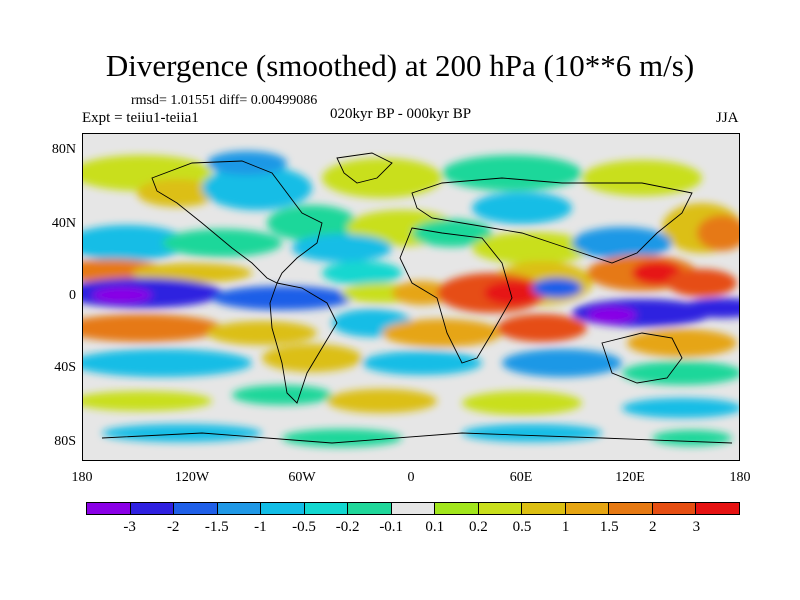 The image size is (800, 600). What do you see at coordinates (391, 527) in the screenshot?
I see `colorbar-label: -0.1` at bounding box center [391, 527].